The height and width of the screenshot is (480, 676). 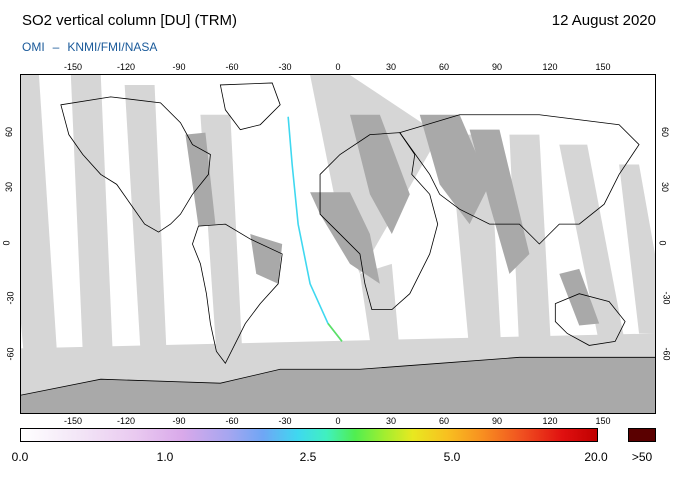 What do you see at coordinates (9, 187) in the screenshot?
I see `lat-tick-left: 30` at bounding box center [9, 187].